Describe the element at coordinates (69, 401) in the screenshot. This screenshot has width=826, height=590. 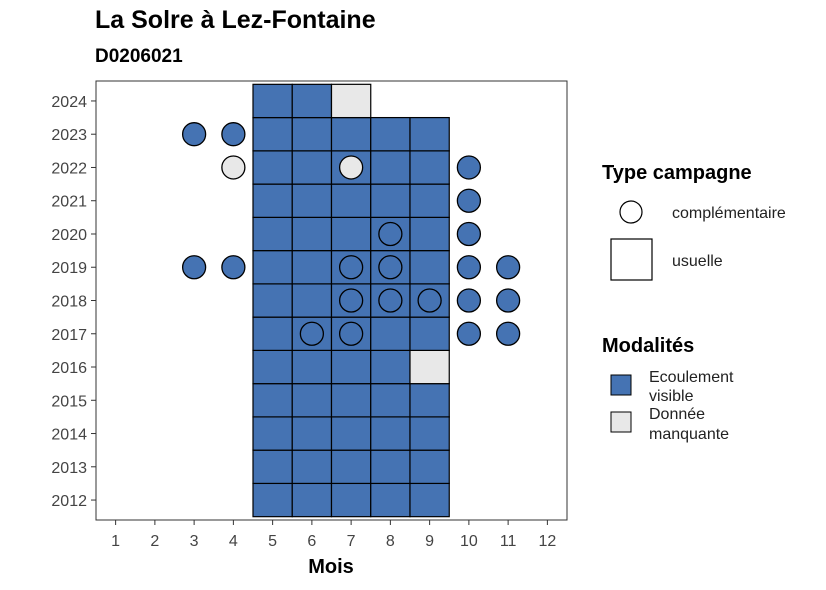
I see `y-tick-label: 2015` at that location.